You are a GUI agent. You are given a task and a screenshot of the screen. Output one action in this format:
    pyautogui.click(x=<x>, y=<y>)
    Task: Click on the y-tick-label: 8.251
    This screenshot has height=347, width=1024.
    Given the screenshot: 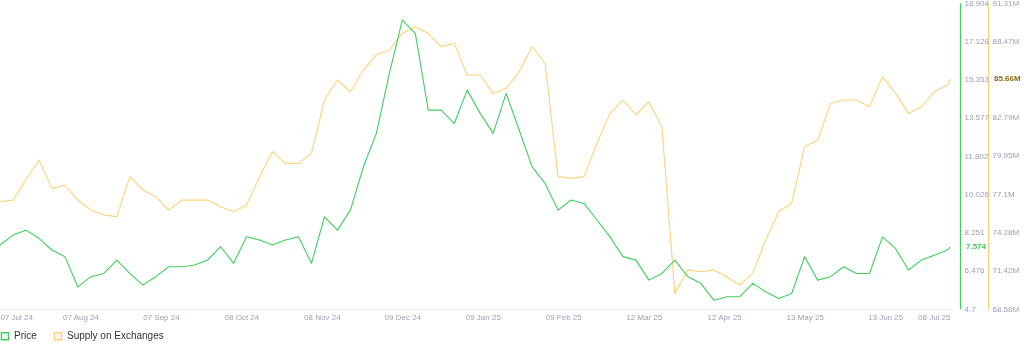 What is the action you would take?
    pyautogui.click(x=975, y=232)
    